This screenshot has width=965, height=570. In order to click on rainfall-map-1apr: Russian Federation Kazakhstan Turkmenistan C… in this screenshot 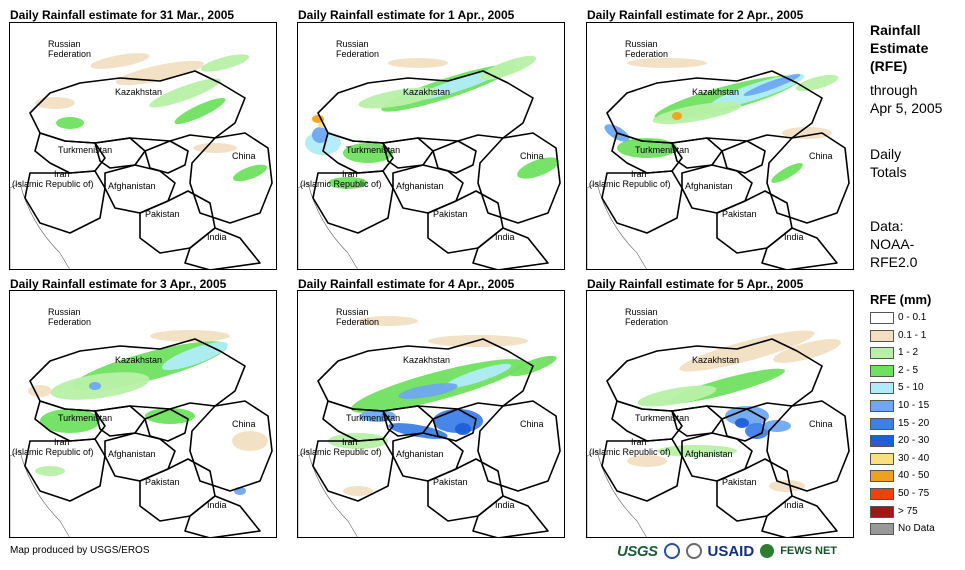, I will do `click(431, 146)`.